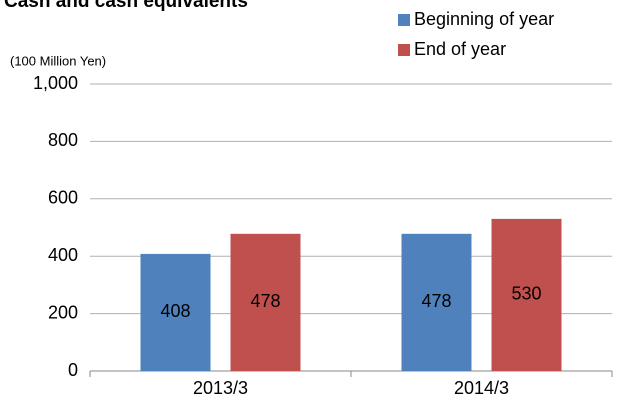 This screenshot has width=620, height=401. I want to click on data-label: 530, so click(526, 294).